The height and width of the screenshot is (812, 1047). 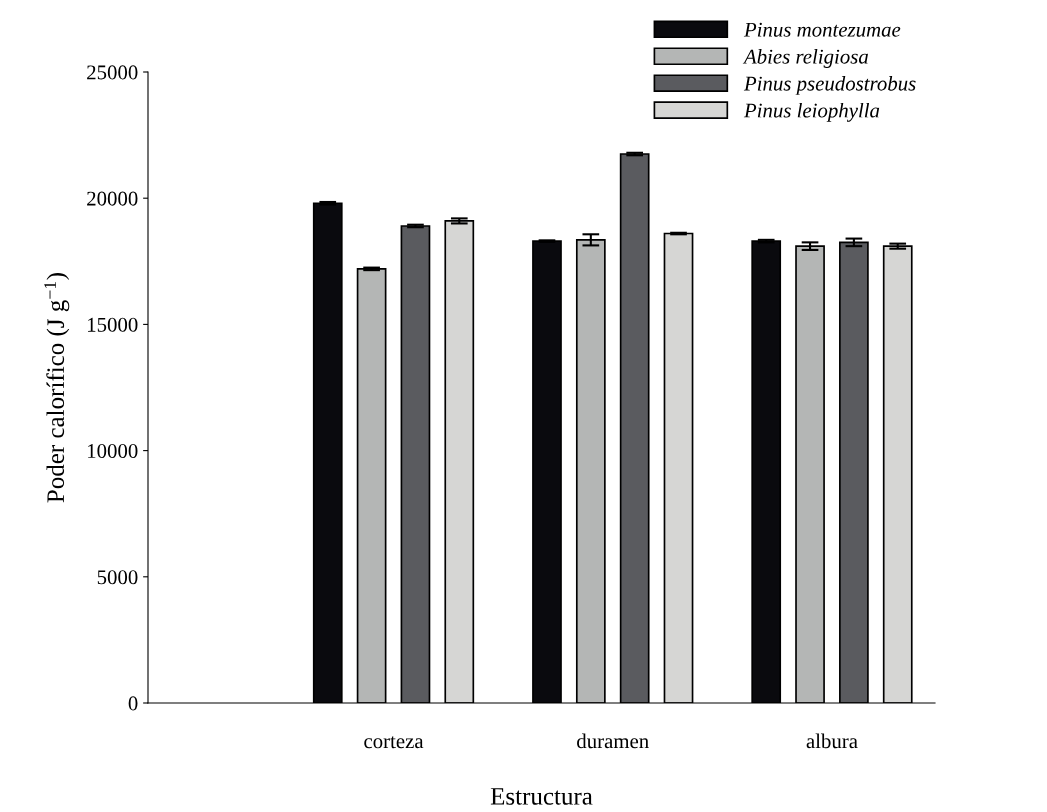 What do you see at coordinates (811, 112) in the screenshot?
I see `legend-label: Pinus leiophylla` at bounding box center [811, 112].